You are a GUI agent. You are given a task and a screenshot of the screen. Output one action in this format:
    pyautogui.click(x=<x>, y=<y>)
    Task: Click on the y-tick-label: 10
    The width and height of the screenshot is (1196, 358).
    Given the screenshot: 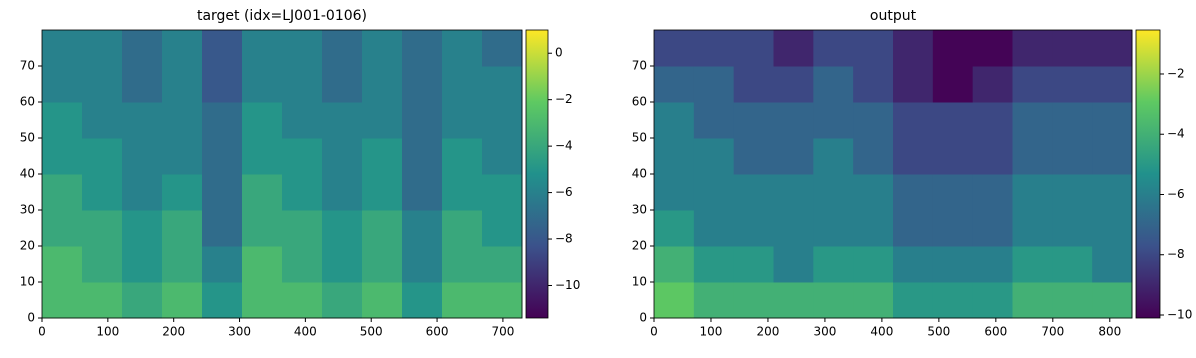 What is the action you would take?
    pyautogui.click(x=639, y=282)
    